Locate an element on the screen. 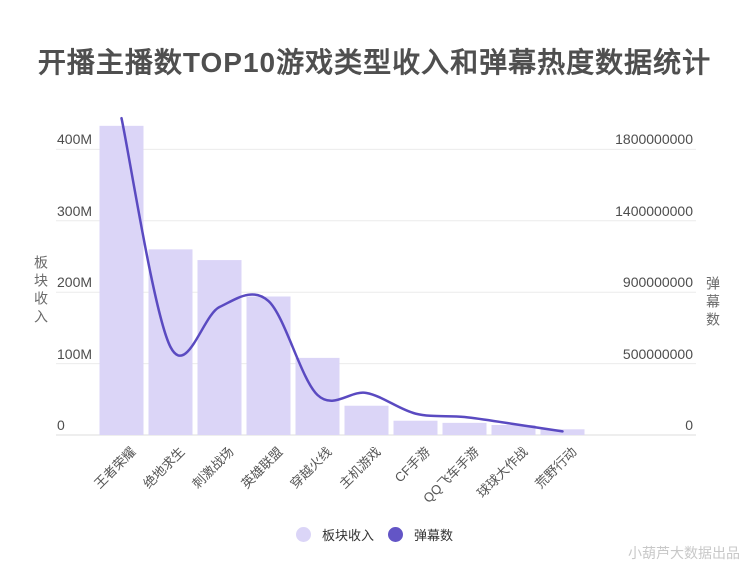 This screenshot has height=569, width=749. legend-label: 弹幕数 is located at coordinates (434, 535).